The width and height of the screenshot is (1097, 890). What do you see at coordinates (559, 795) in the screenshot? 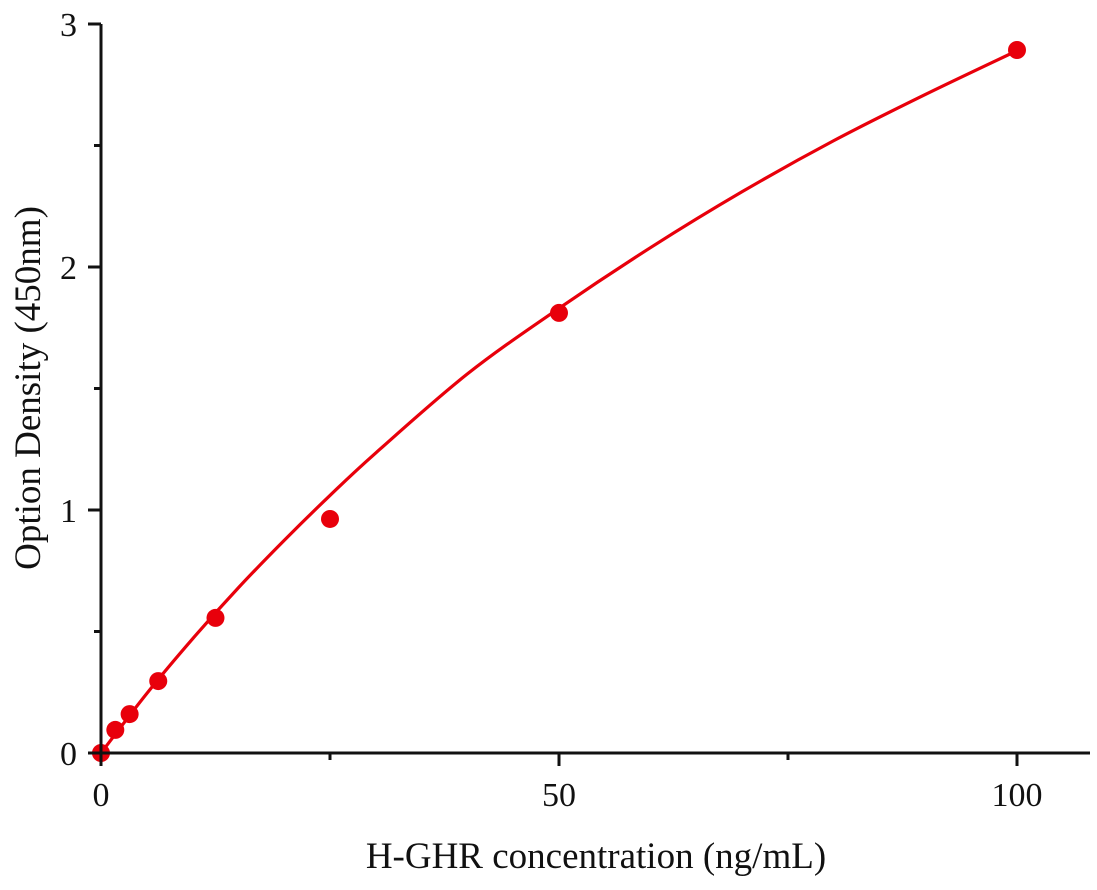
I see `x-tick-label: 50` at bounding box center [559, 795].